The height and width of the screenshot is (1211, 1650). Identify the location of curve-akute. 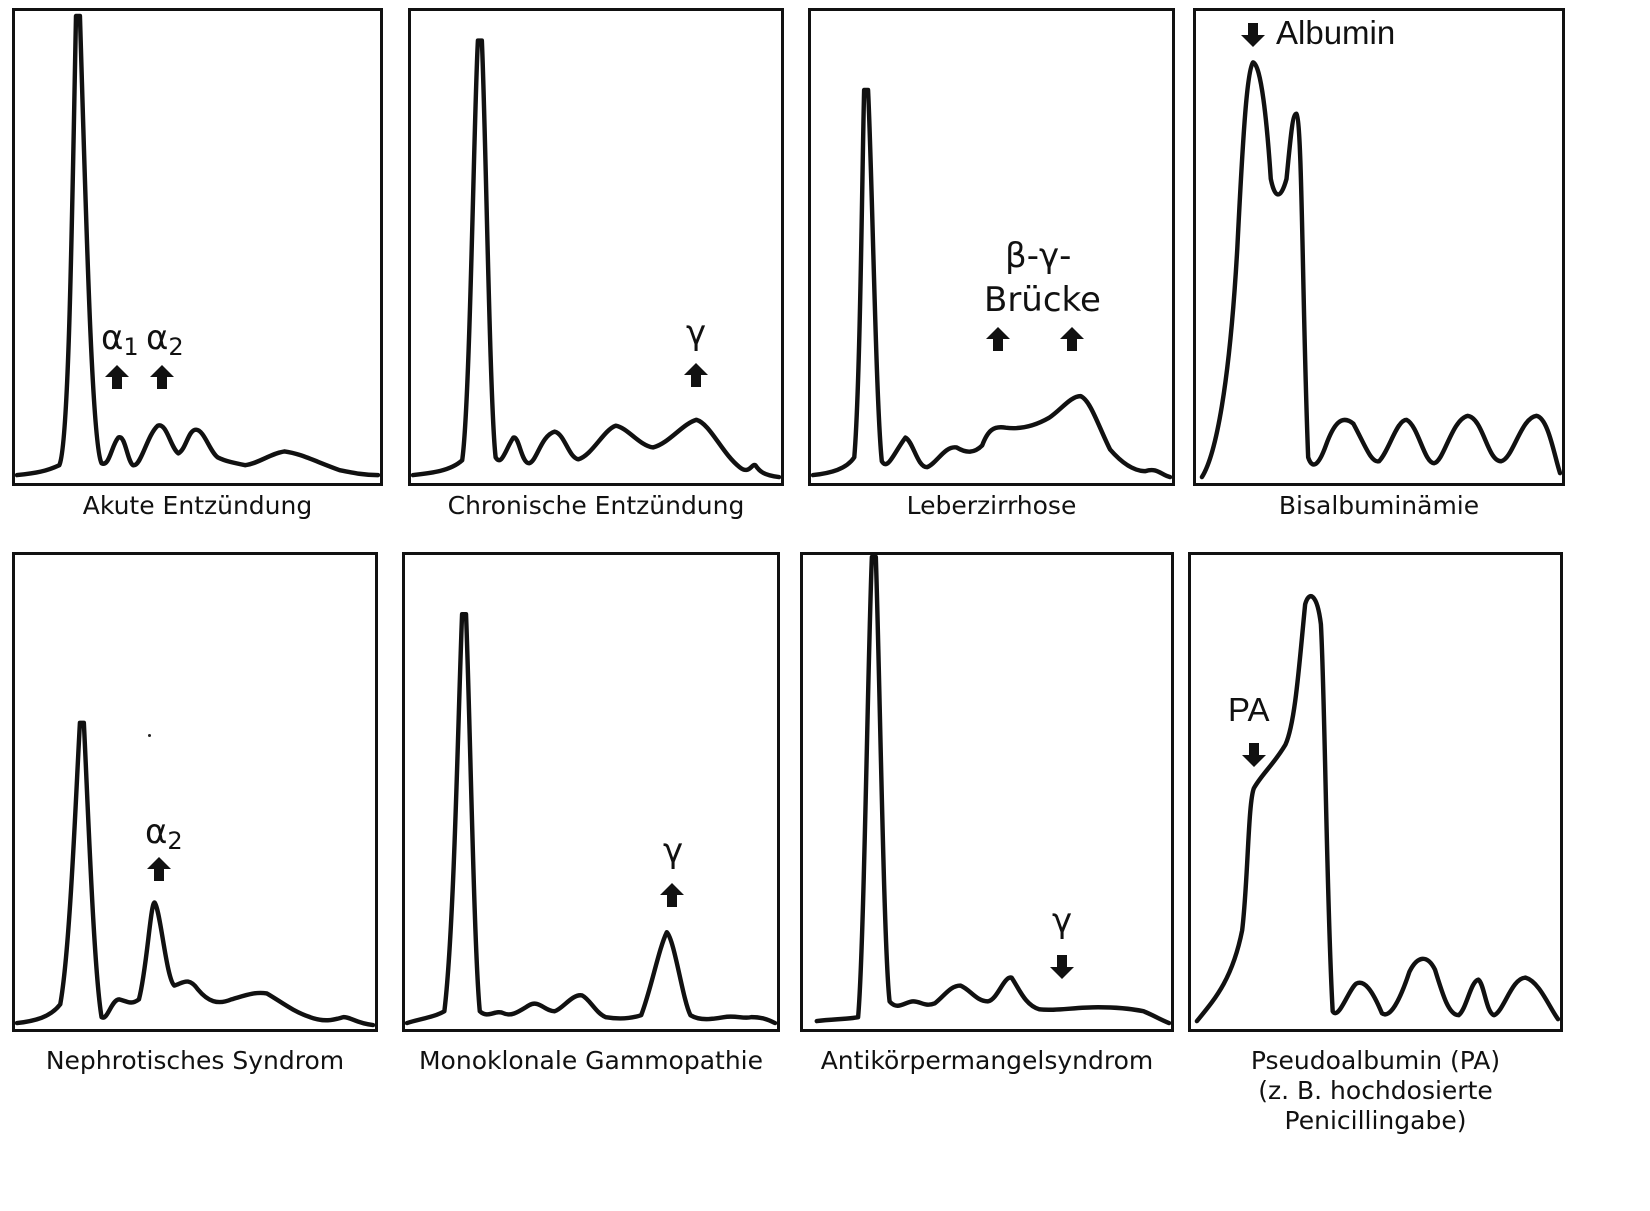
(197, 245).